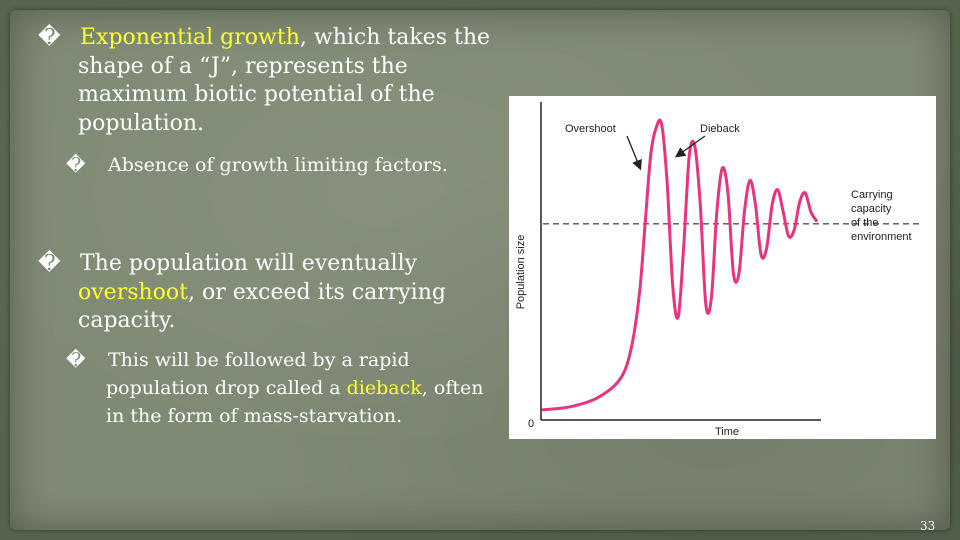  Describe the element at coordinates (872, 195) in the screenshot. I see `carrying-capacity-label-1: Carrying` at that location.